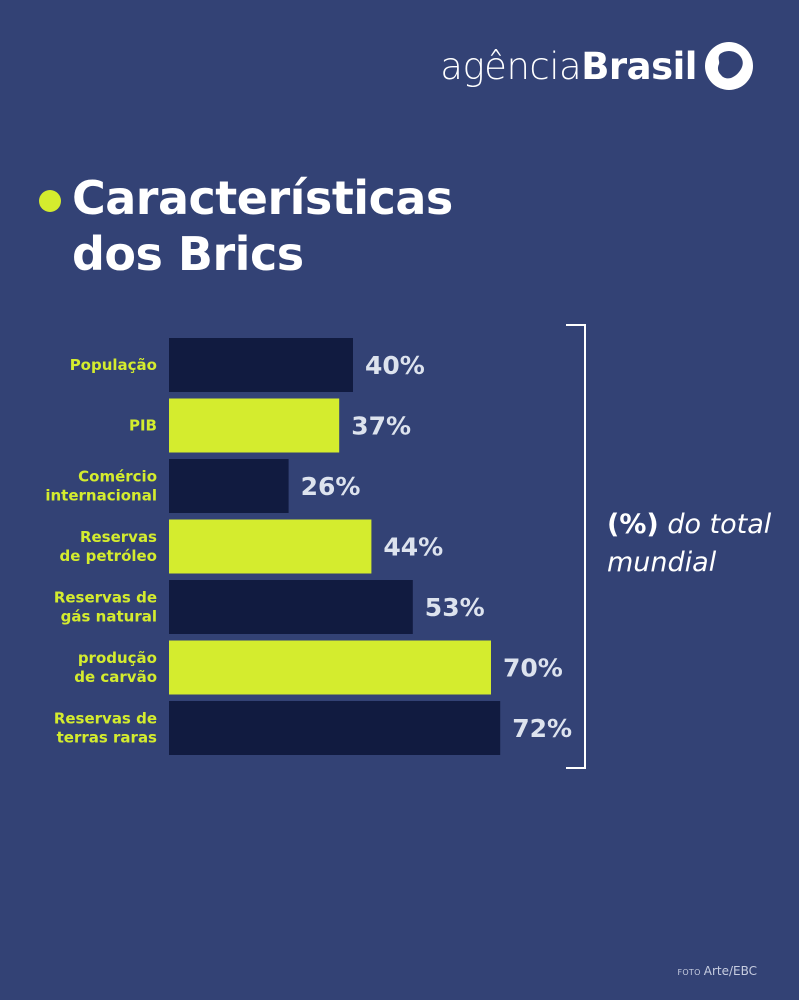  I want to click on category-label-5-line-0: produção, so click(117, 658).